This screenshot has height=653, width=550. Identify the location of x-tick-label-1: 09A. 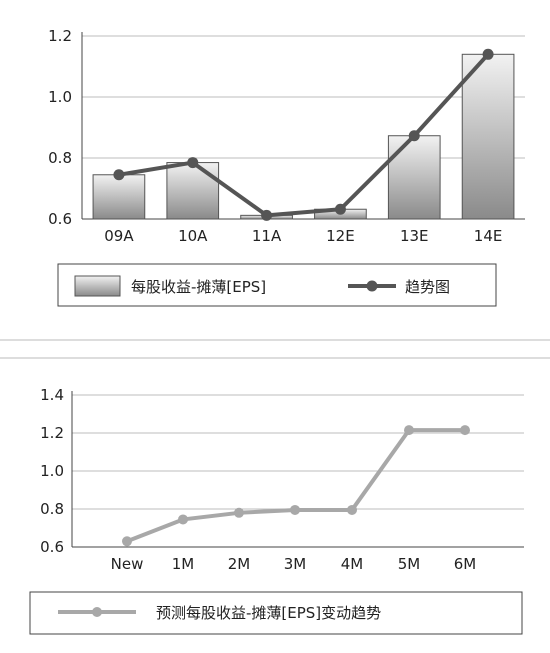
(119, 236).